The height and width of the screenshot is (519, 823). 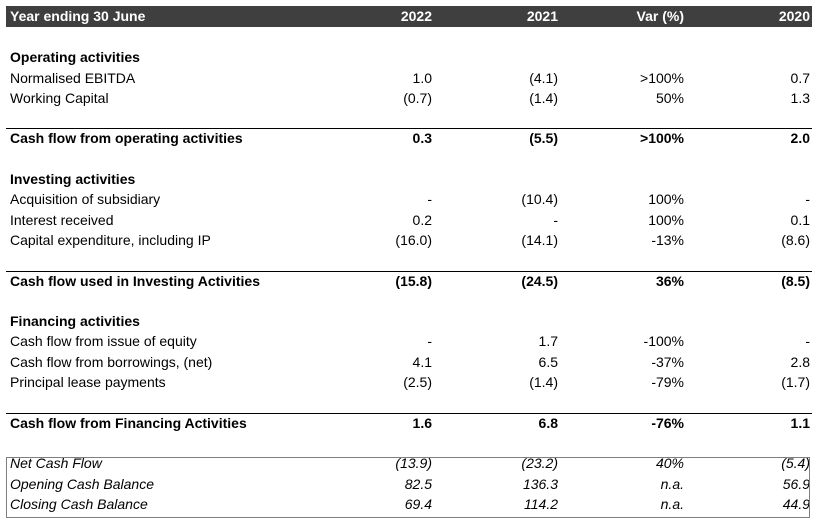 I want to click on value-2021: 6.5, so click(x=548, y=361).